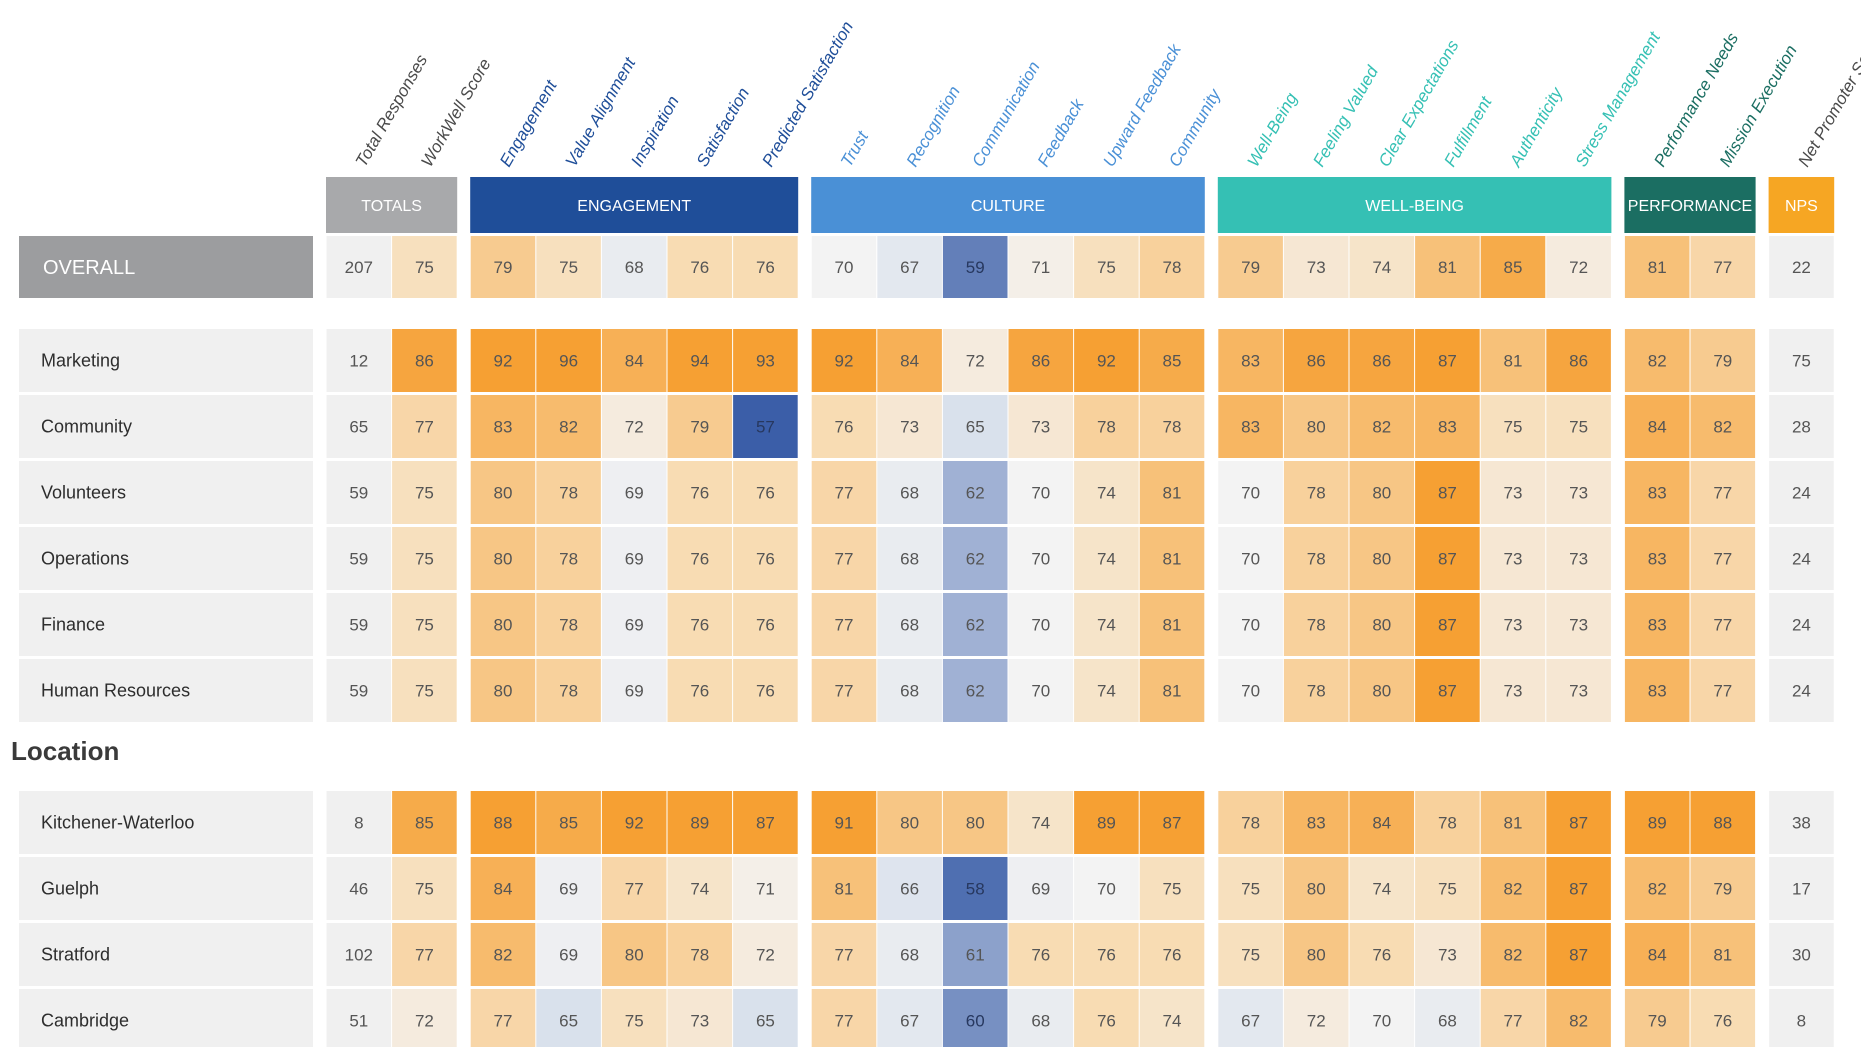 This screenshot has width=1861, height=1047. I want to click on section-title: Location, so click(65, 751).